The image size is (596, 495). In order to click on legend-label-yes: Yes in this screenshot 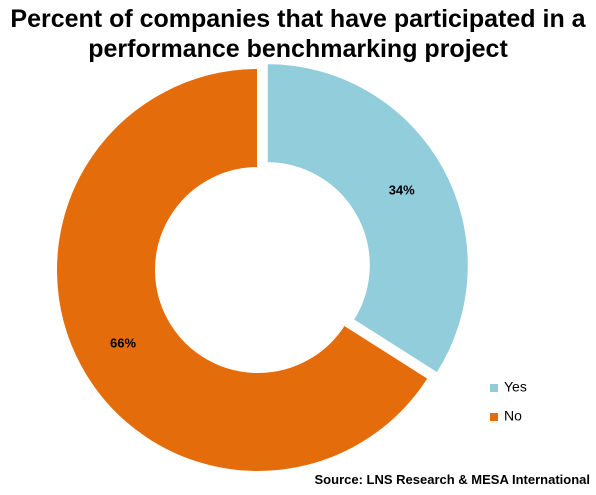, I will do `click(515, 387)`.